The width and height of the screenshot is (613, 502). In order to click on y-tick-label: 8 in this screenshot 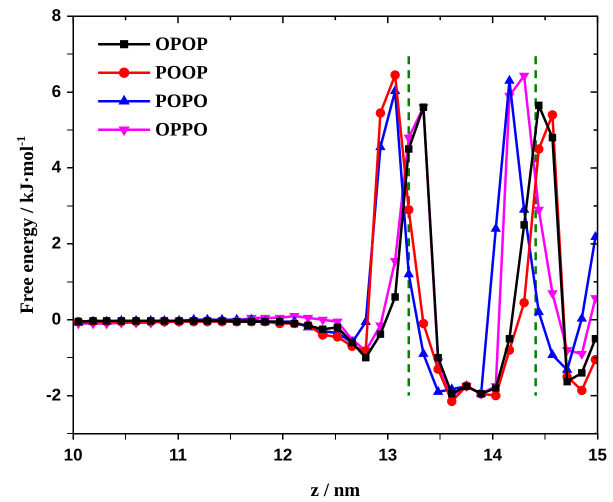, I will do `click(57, 15)`.